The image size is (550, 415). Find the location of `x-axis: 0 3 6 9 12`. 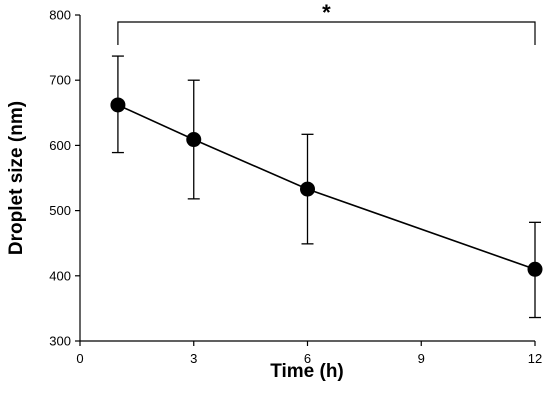

x-axis: 0 3 6 9 12 is located at coordinates (309, 353).